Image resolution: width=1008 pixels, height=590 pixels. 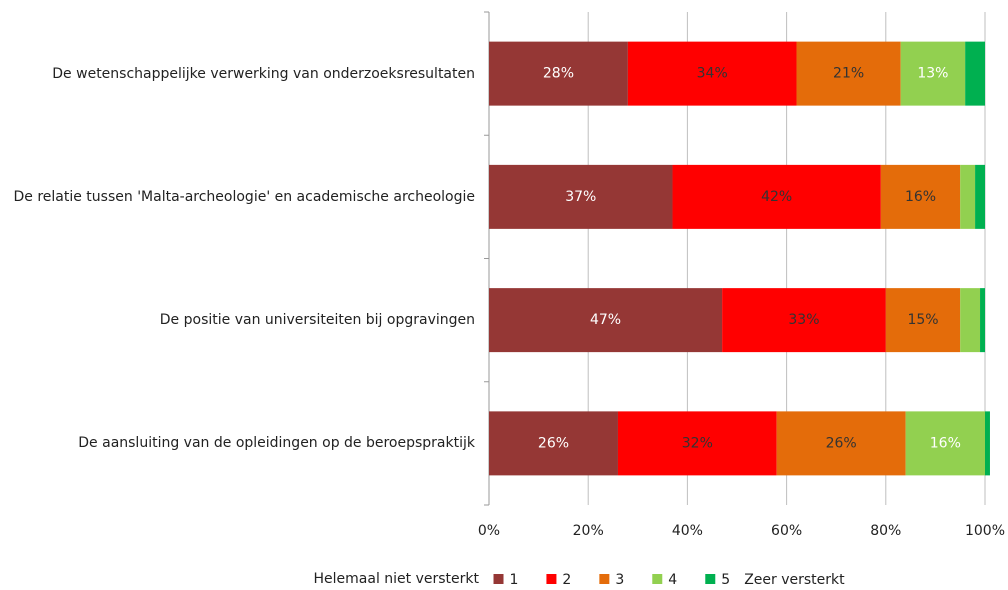 I want to click on value-label: 13%, so click(x=932, y=74).